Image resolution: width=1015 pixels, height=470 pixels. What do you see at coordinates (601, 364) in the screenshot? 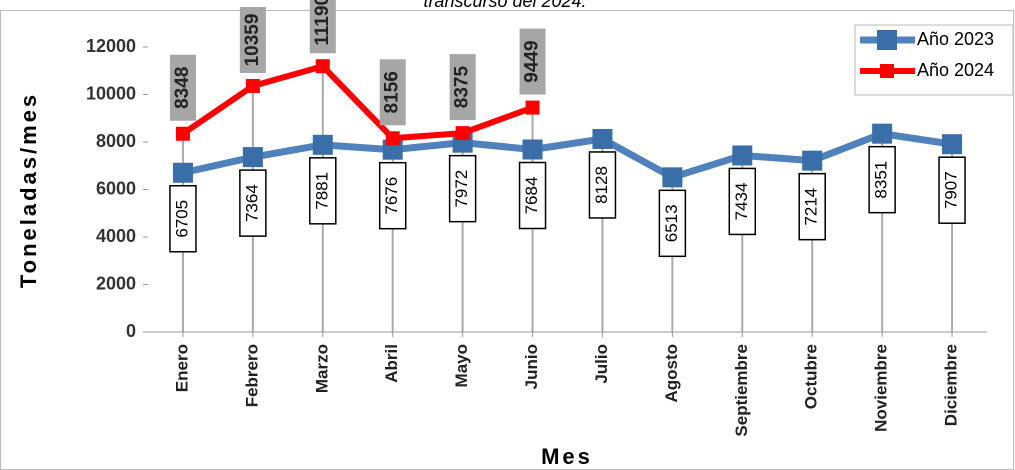
I see `x-tick-label: Julio` at bounding box center [601, 364].